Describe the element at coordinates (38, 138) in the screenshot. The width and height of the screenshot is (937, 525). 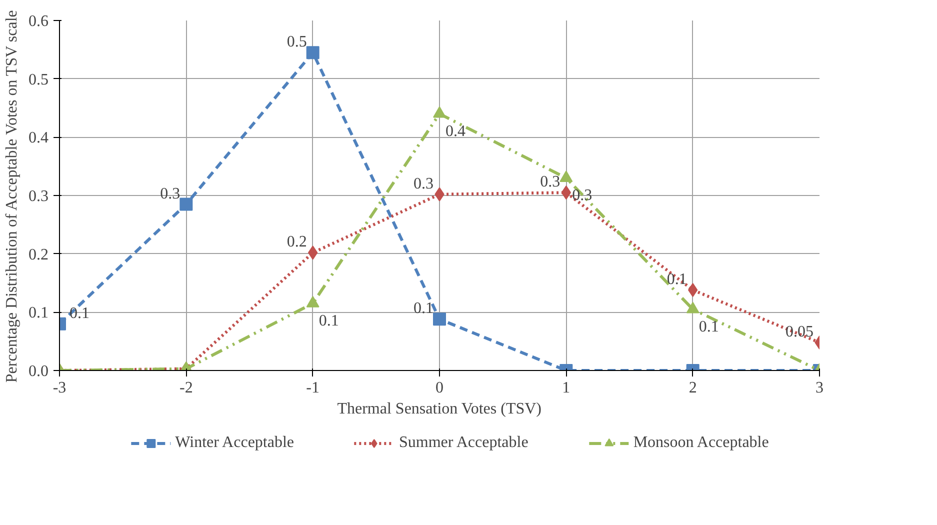
I see `y-tick-label: 0.4` at that location.